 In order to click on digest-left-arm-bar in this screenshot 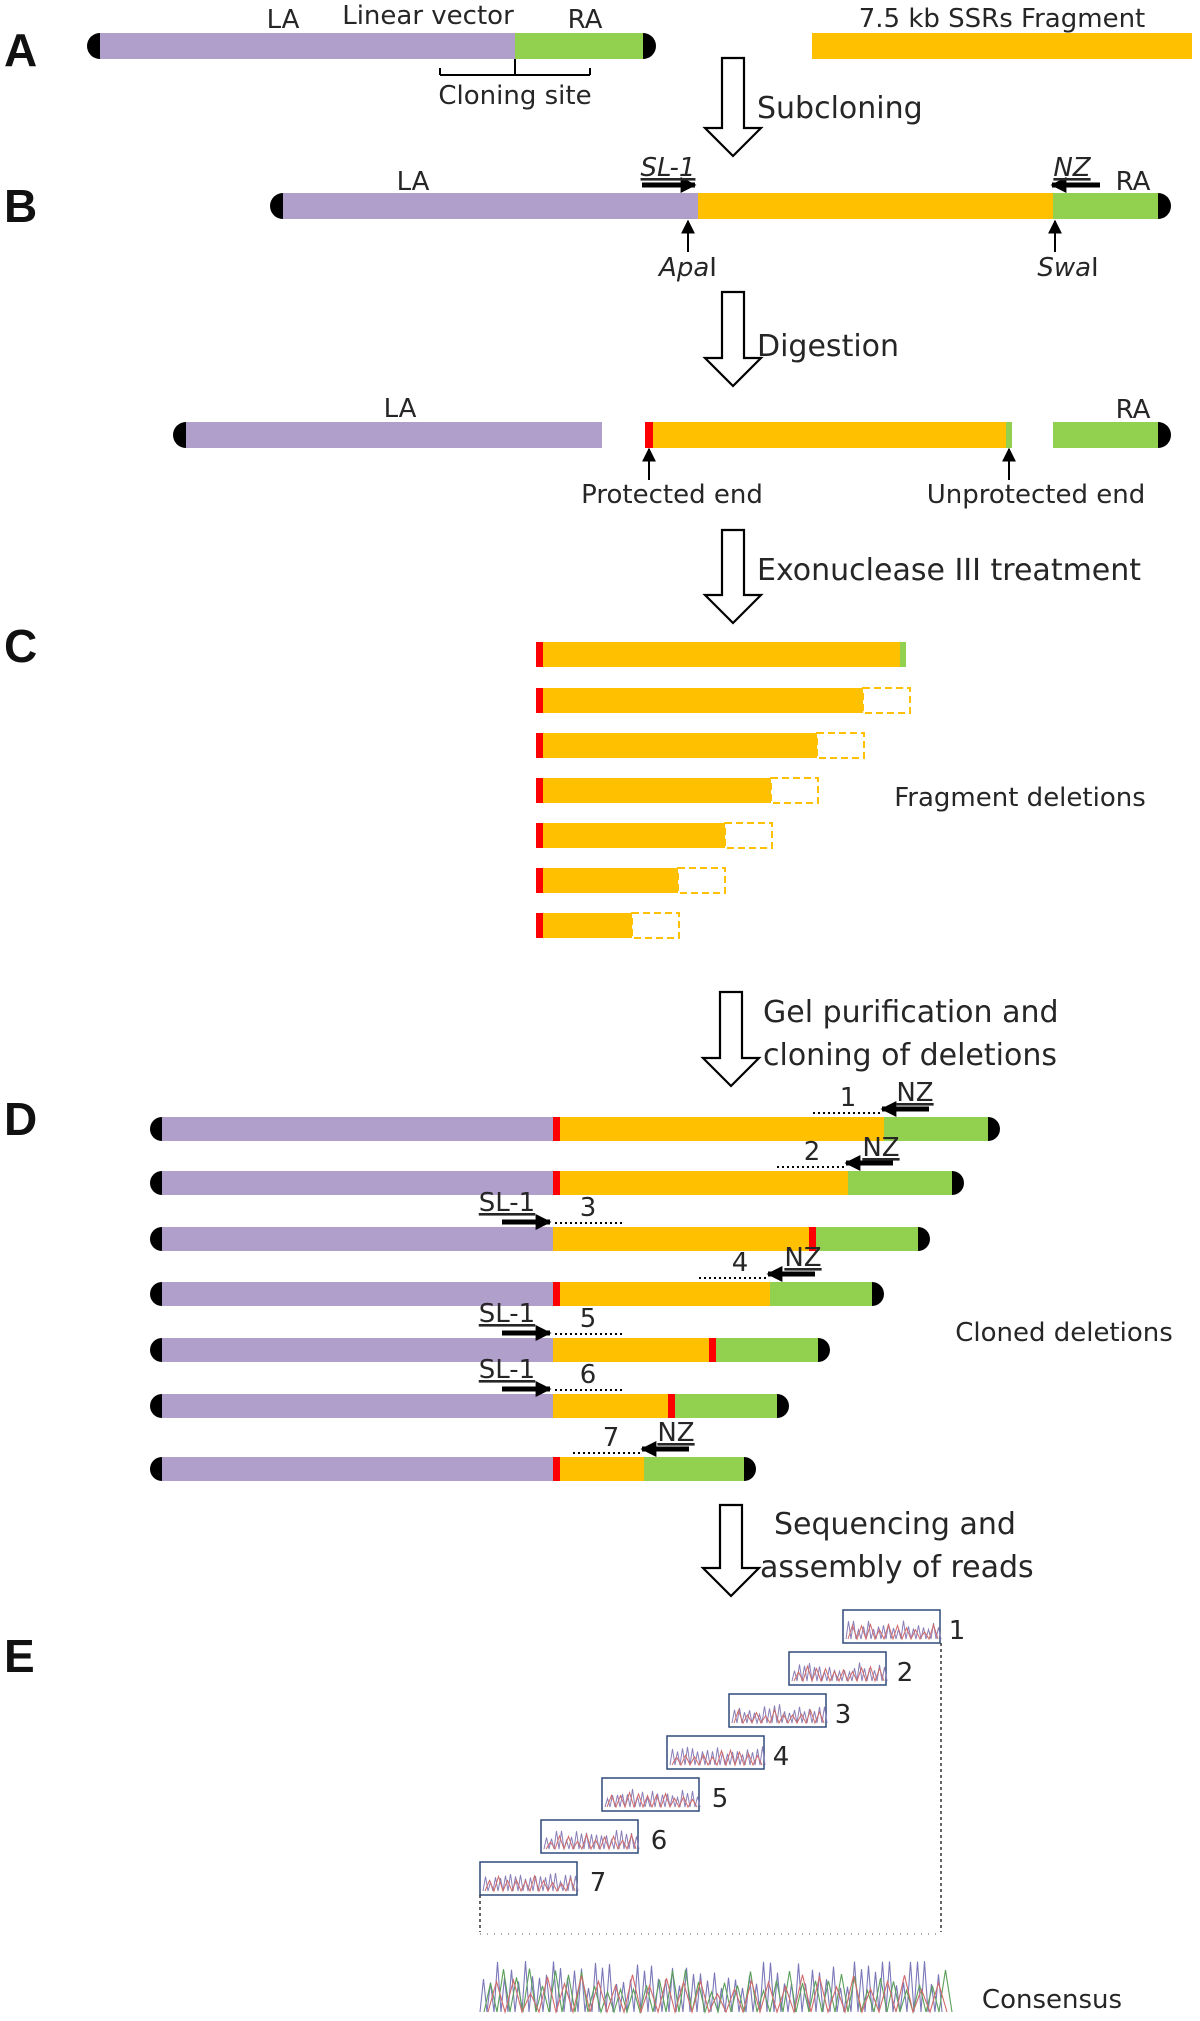, I will do `click(394, 435)`.